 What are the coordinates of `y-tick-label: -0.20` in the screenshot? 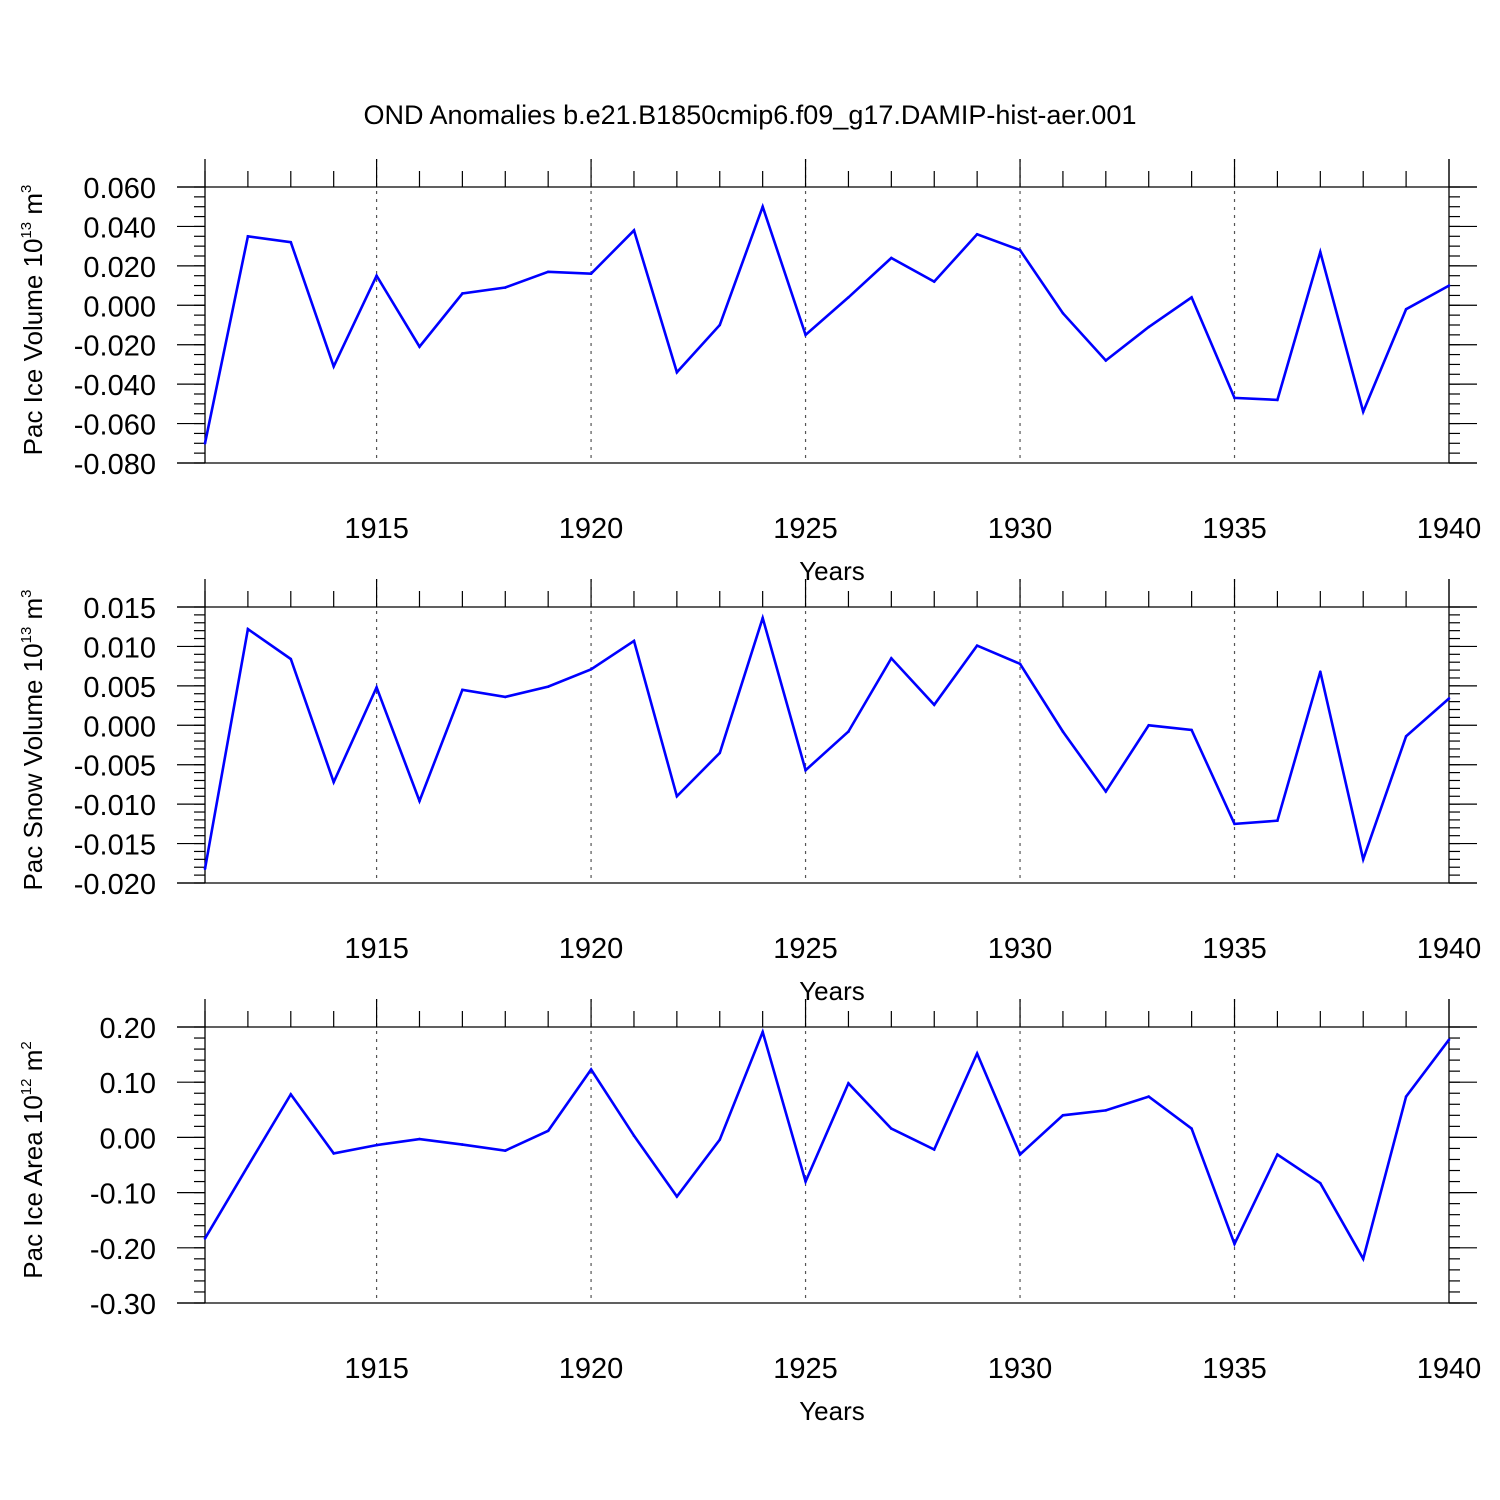 It's located at (123, 1250).